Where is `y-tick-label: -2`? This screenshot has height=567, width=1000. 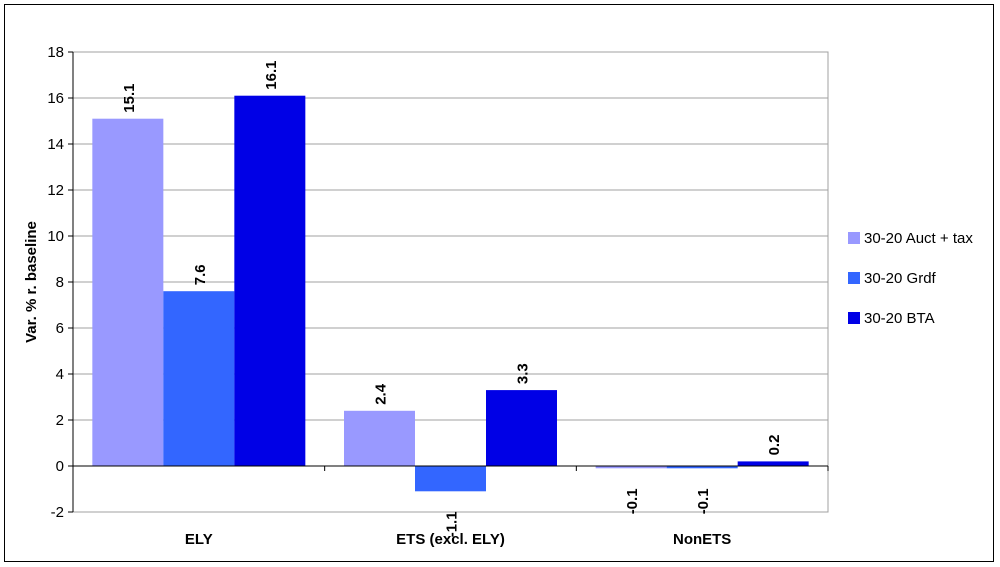 y-tick-label: -2 is located at coordinates (57, 512).